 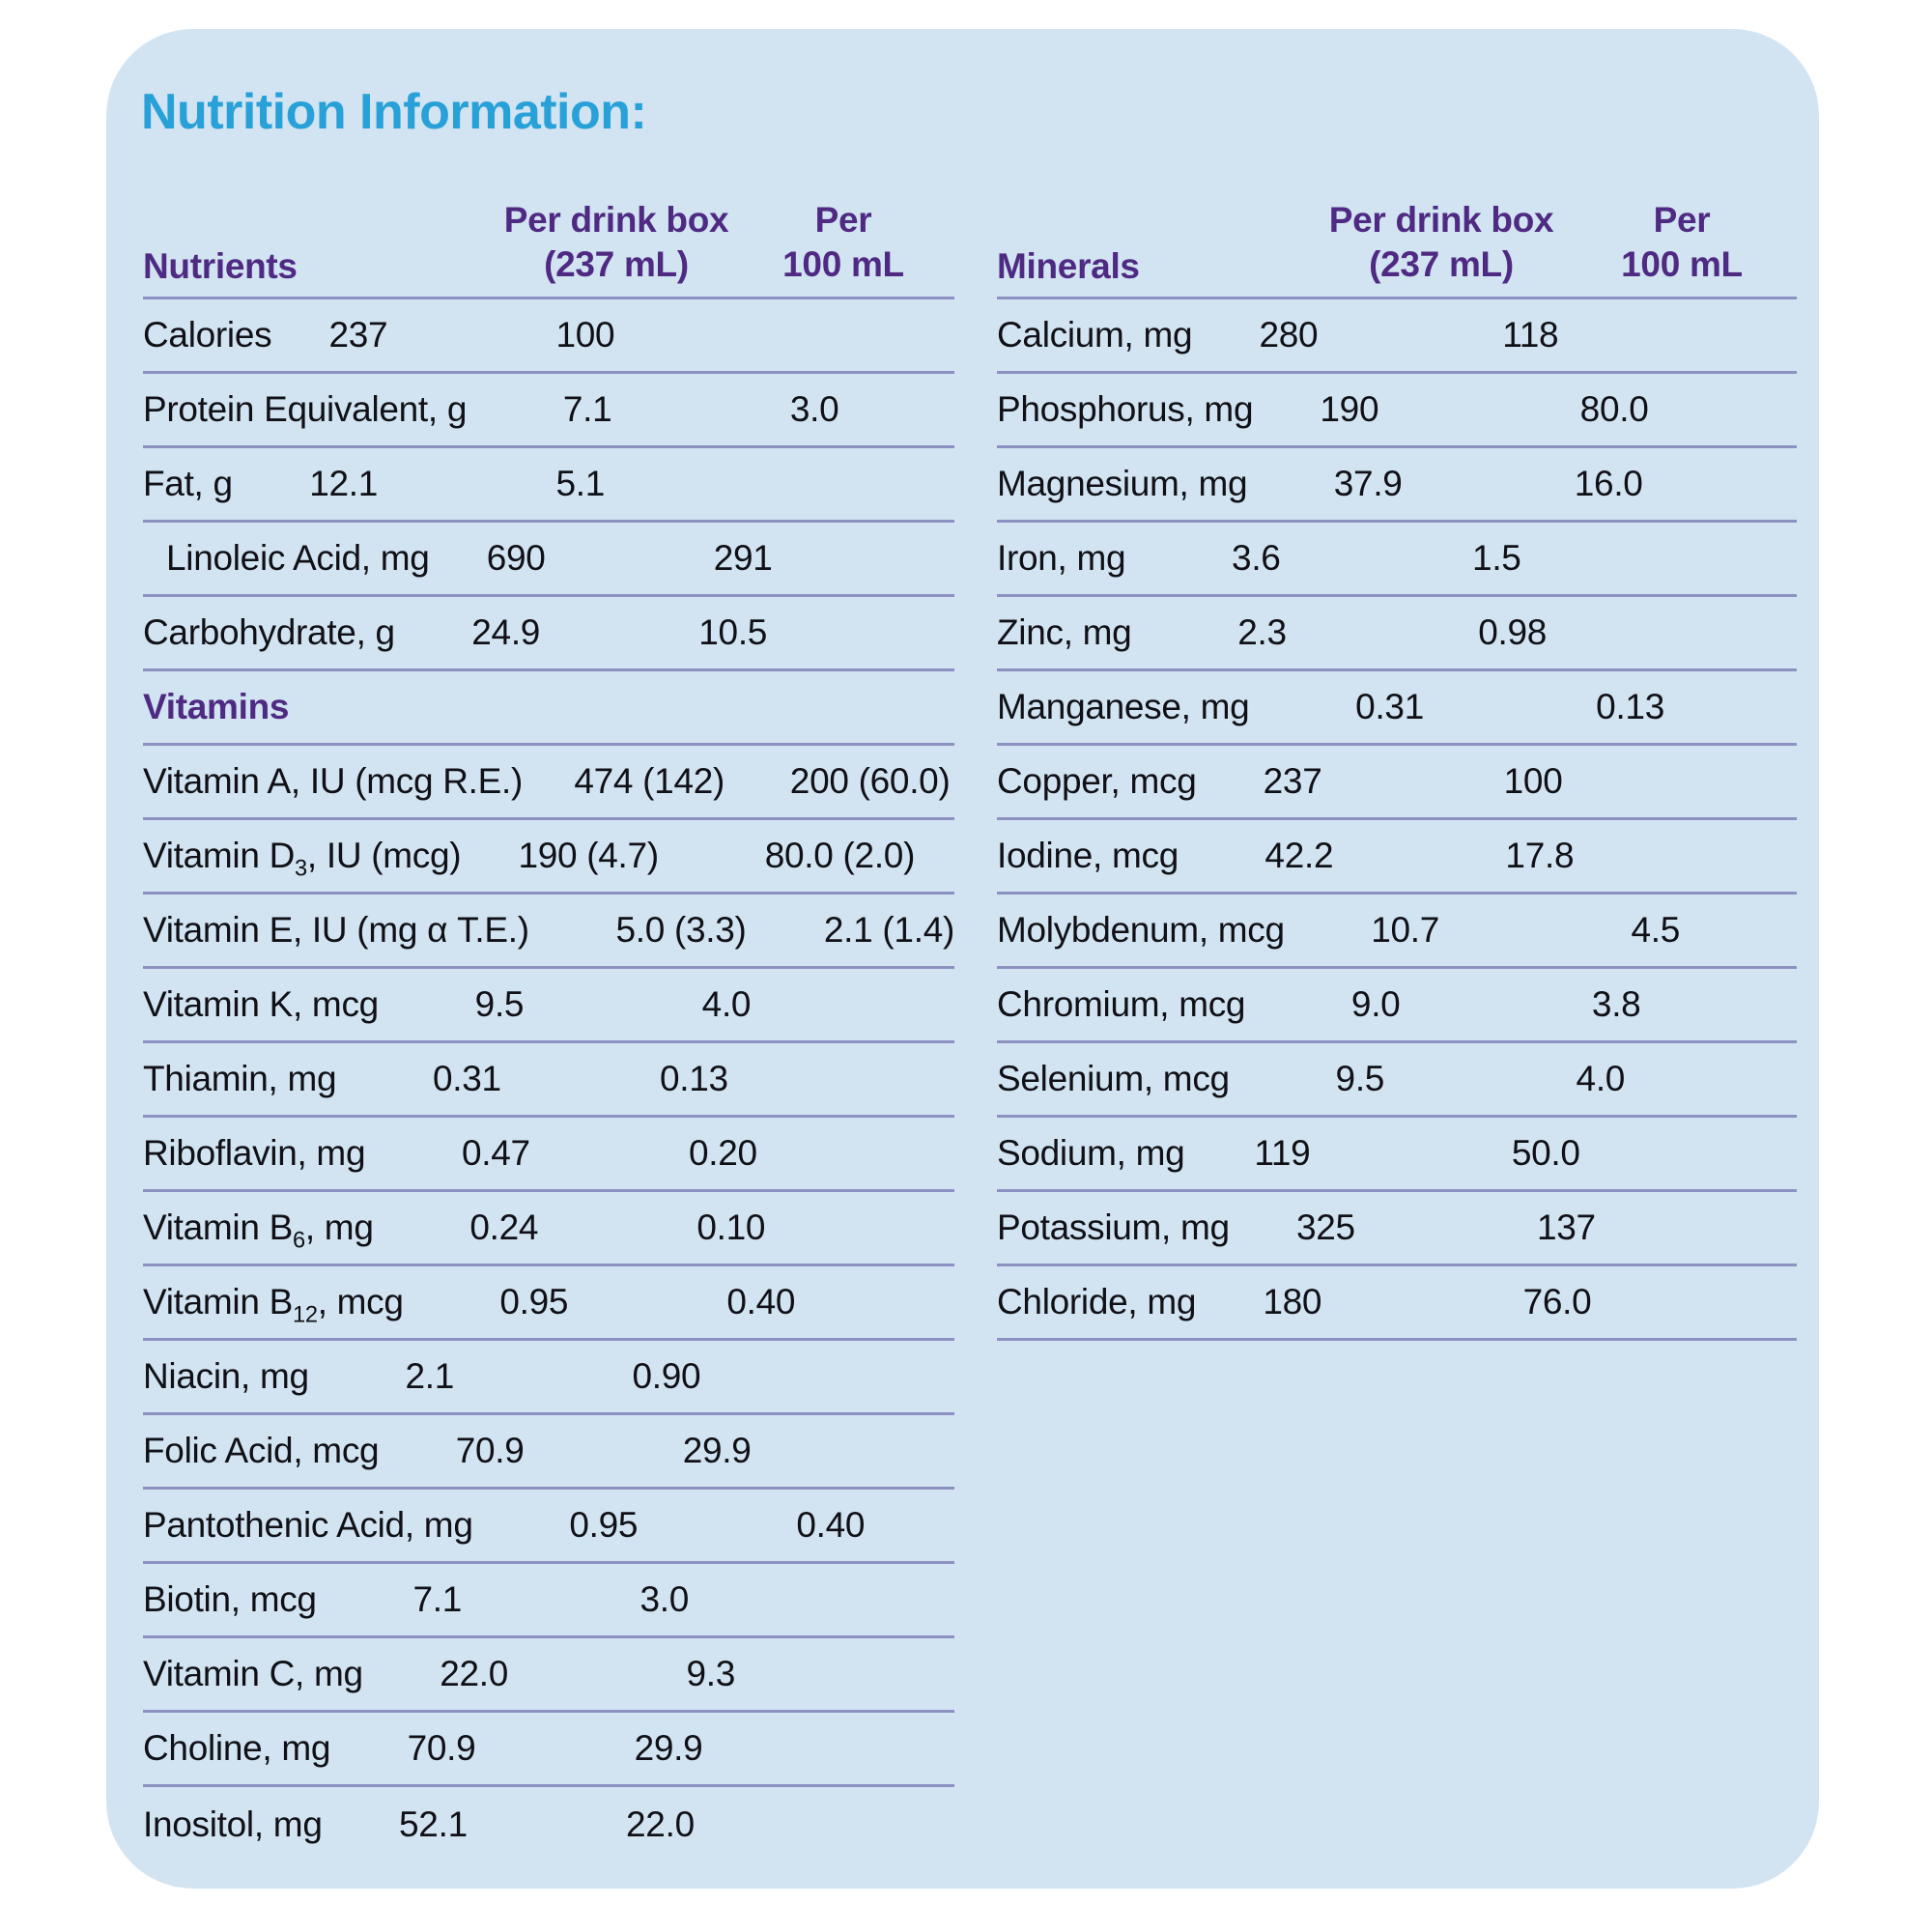 What do you see at coordinates (1497, 632) in the screenshot?
I see `per-100ml-value: 0.98` at bounding box center [1497, 632].